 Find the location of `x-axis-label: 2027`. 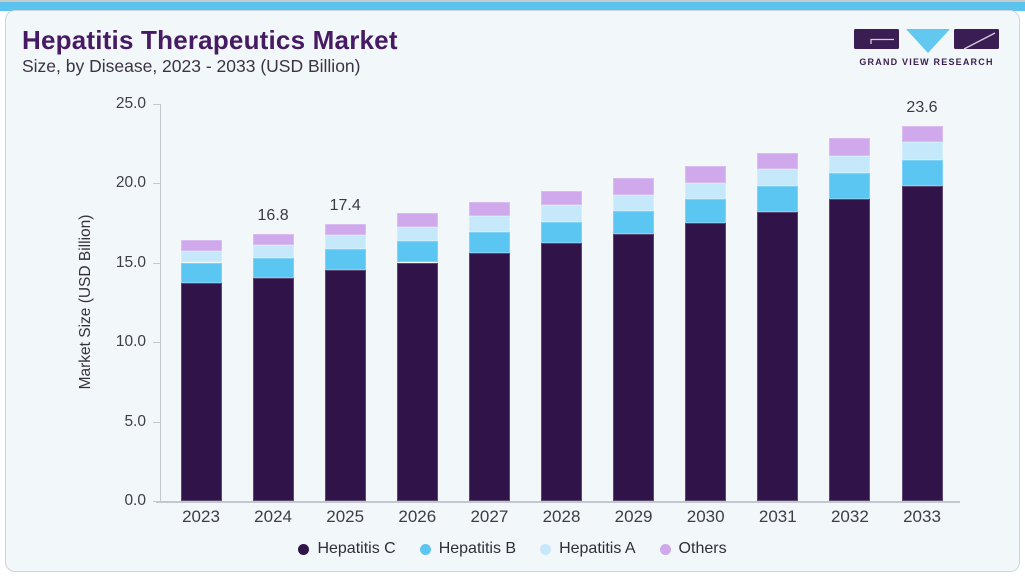

x-axis-label: 2027 is located at coordinates (489, 516).